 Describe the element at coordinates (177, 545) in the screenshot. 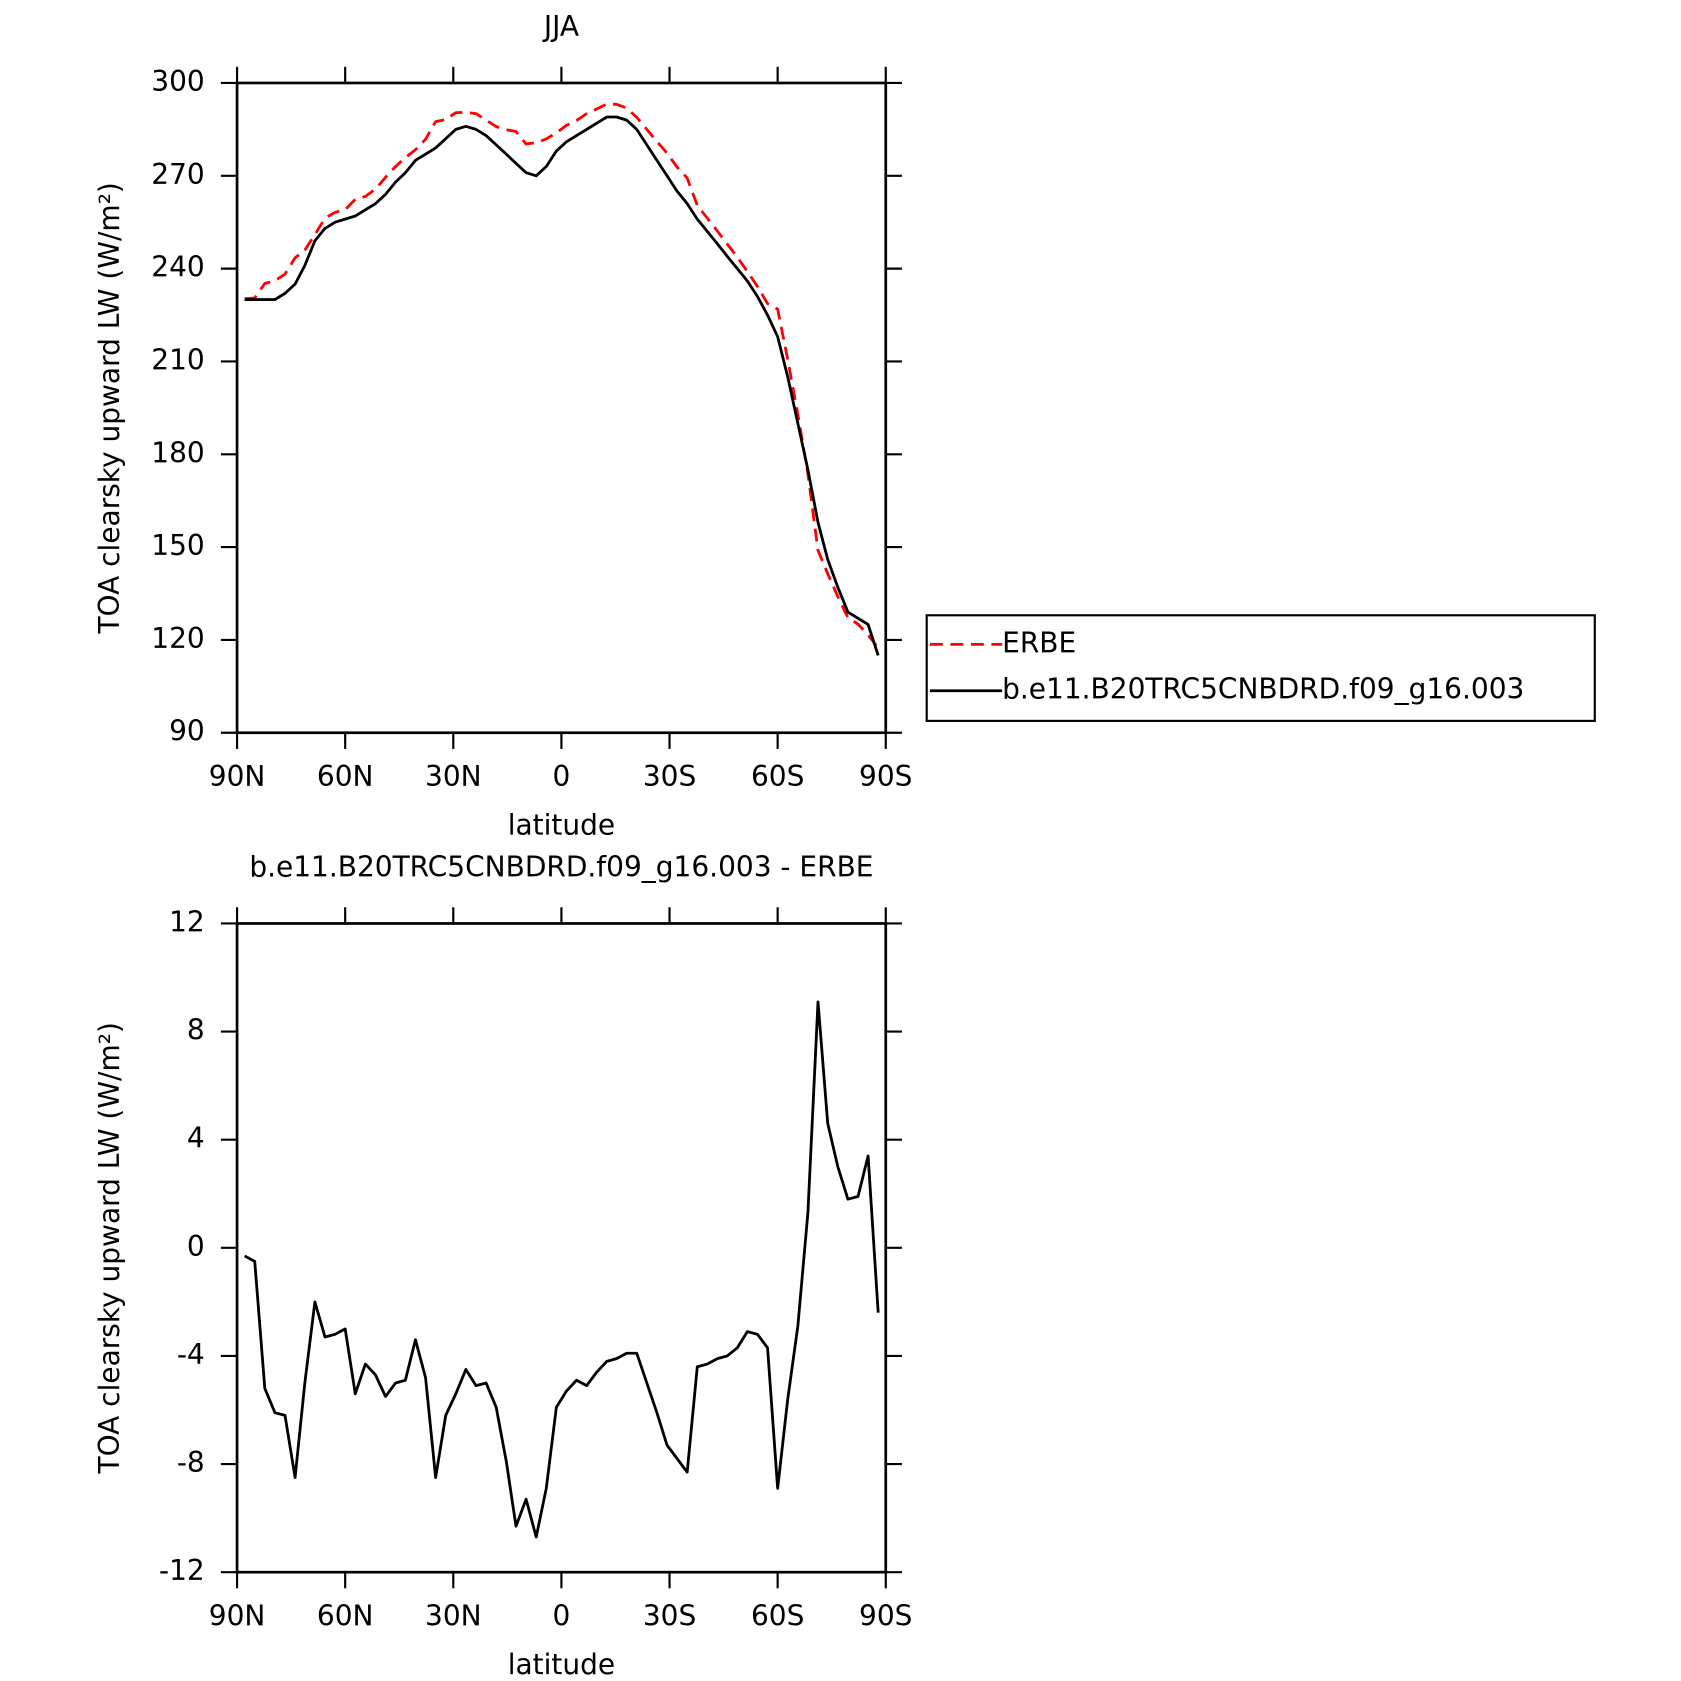

I see `y-tick-label: 150` at that location.